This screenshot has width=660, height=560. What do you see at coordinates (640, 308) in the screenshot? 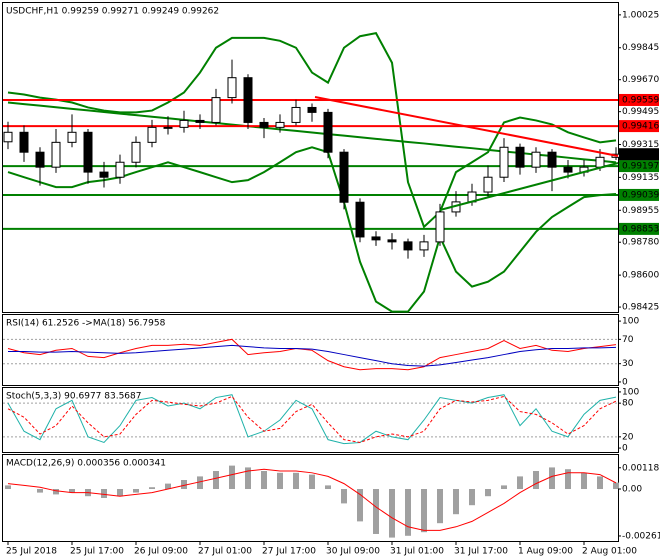
I see `y-tick-label: 0.98425` at bounding box center [640, 308].